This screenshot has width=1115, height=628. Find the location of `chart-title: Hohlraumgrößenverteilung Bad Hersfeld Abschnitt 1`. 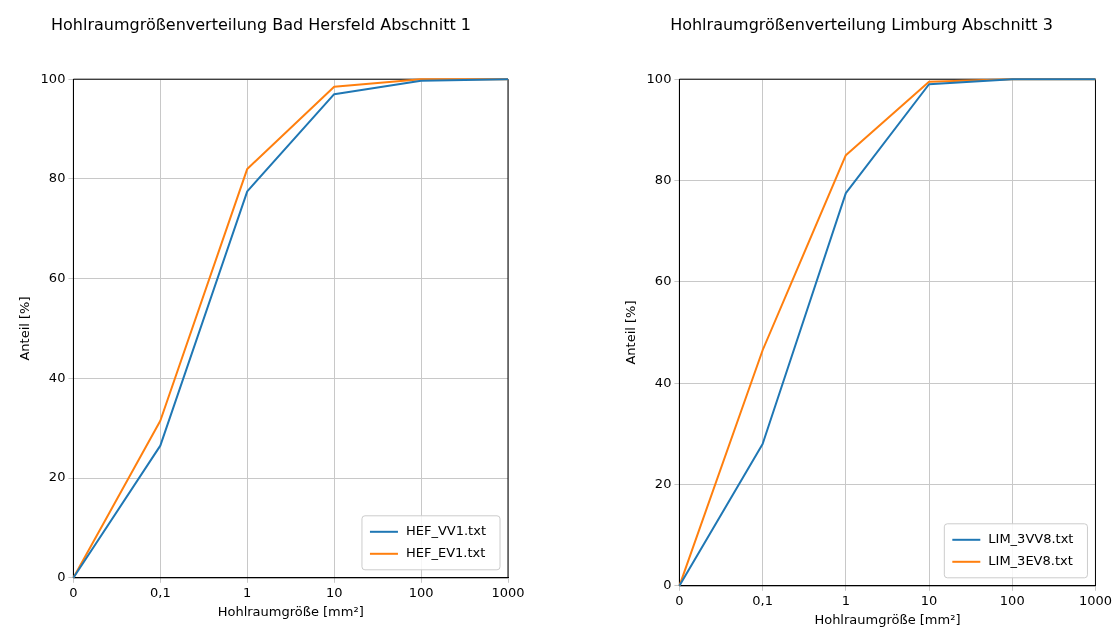

chart-title: Hohlraumgrößenverteilung Bad Hersfeld Abschnitt 1 is located at coordinates (261, 24).